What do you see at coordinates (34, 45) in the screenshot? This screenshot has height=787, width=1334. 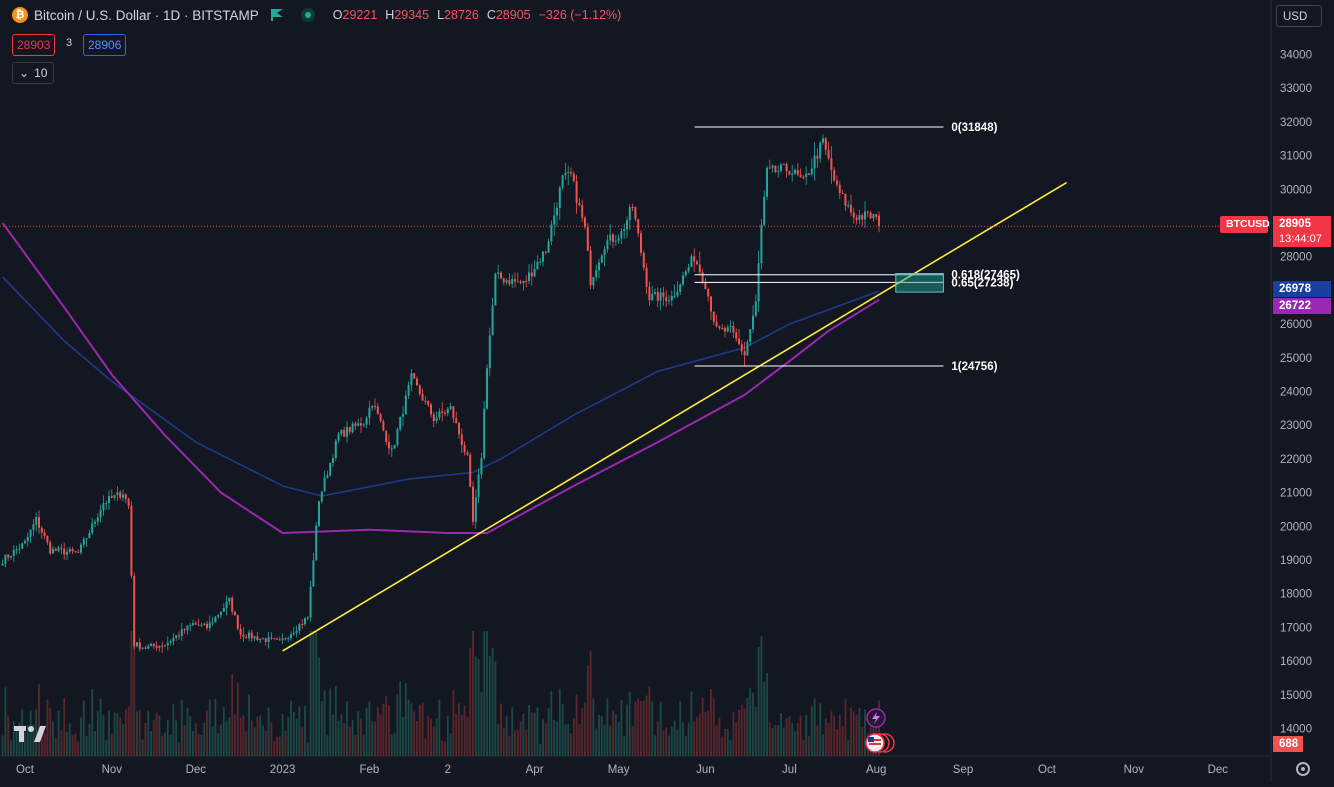 I see `sell-price-button: 28903` at bounding box center [34, 45].